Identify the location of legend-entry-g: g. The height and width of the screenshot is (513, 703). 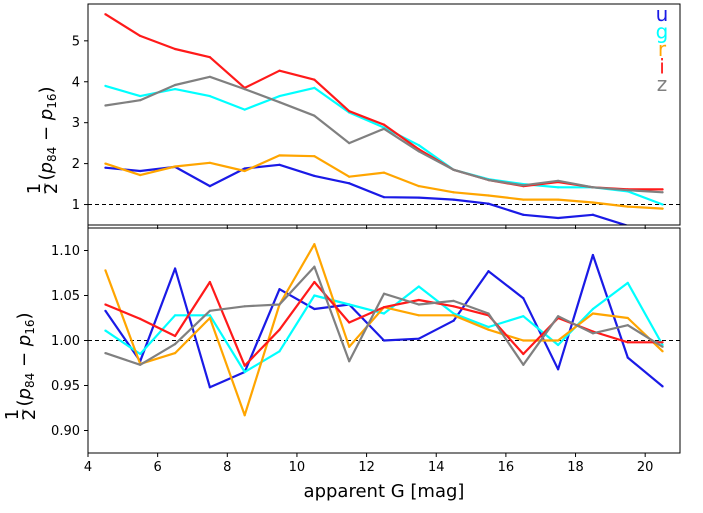
(662, 32).